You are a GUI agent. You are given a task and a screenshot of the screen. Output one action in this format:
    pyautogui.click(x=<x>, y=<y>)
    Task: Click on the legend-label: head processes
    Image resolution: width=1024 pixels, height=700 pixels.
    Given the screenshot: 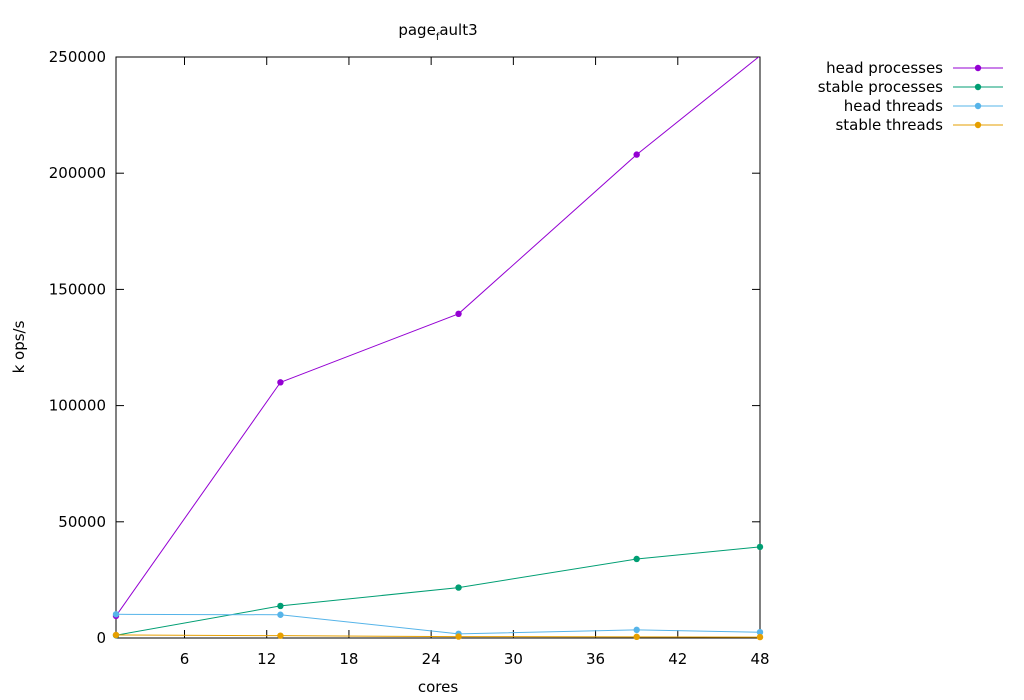 What is the action you would take?
    pyautogui.click(x=884, y=68)
    